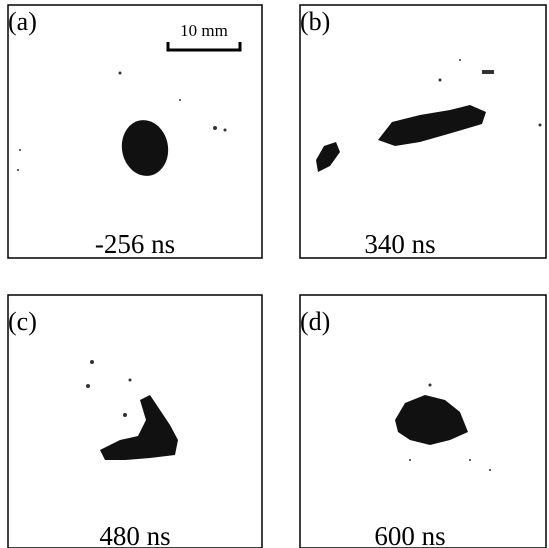 Image resolution: width=549 pixels, height=548 pixels. I want to click on time-label: 340 ns, so click(399, 244).